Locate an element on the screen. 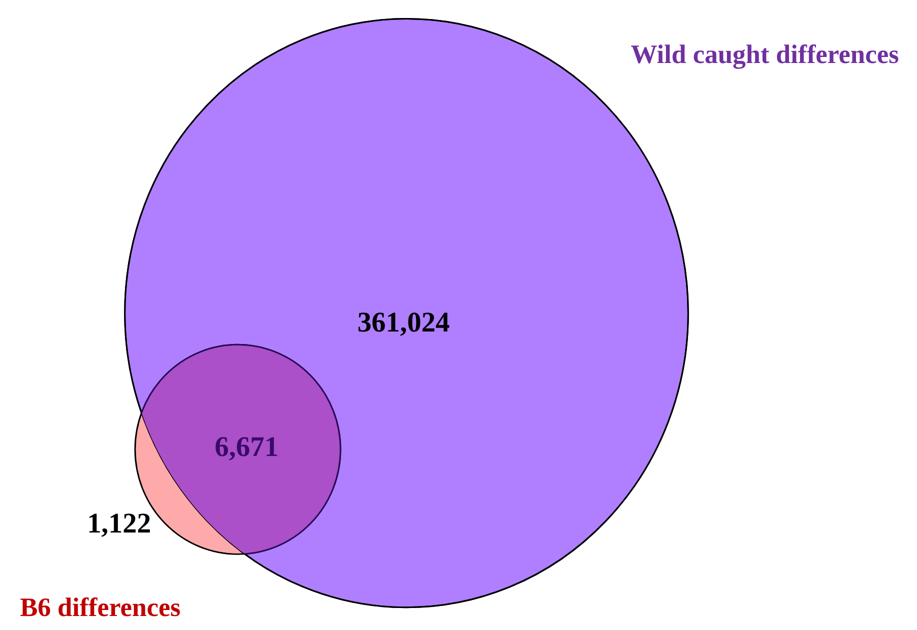  data-label: 1,122 is located at coordinates (119, 524).